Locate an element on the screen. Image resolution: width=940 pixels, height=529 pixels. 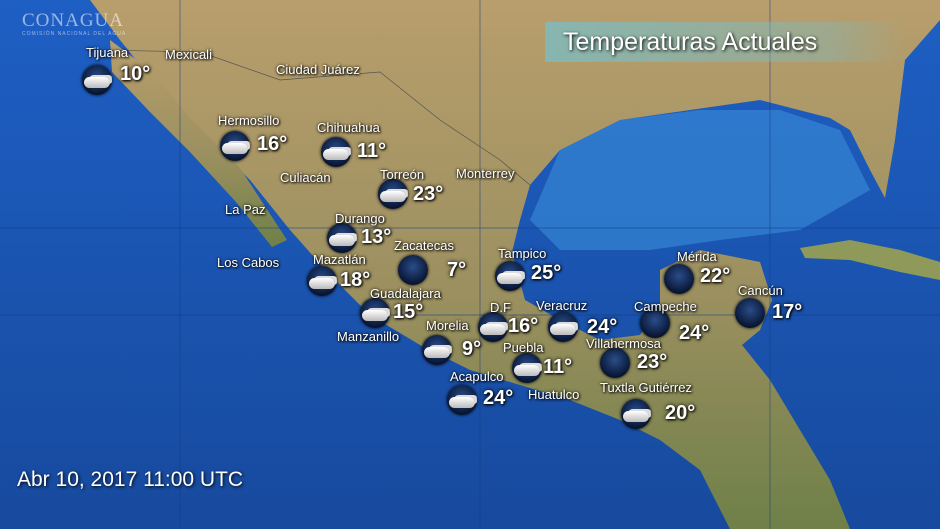
place-label: Monterrey is located at coordinates (485, 173).